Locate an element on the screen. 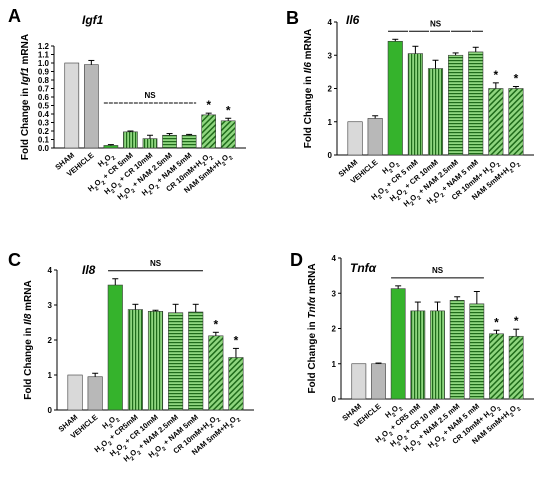 The height and width of the screenshot is (490, 550). panel-letter: D is located at coordinates (296, 260).